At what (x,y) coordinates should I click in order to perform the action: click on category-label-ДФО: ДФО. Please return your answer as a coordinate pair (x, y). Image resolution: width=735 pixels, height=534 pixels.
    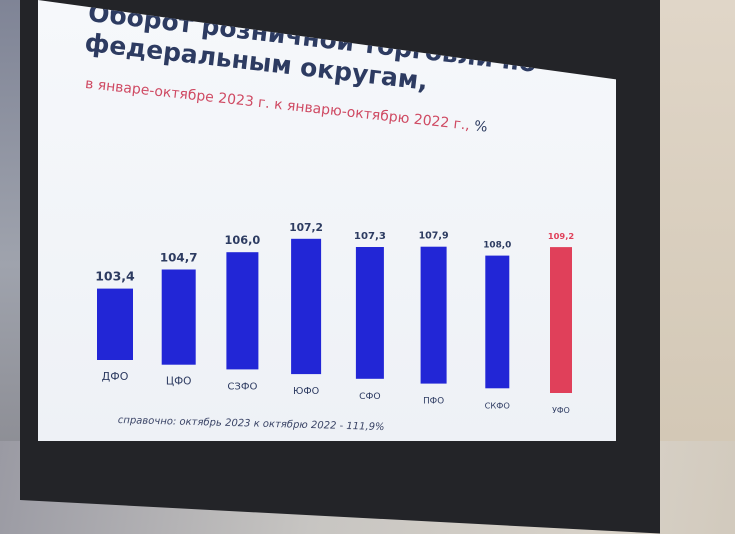
    Looking at the image, I should click on (115, 376).